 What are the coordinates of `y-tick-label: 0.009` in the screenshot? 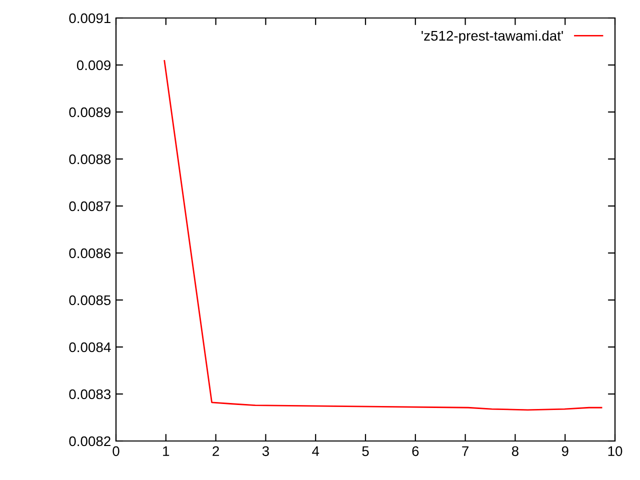 It's located at (93, 65).